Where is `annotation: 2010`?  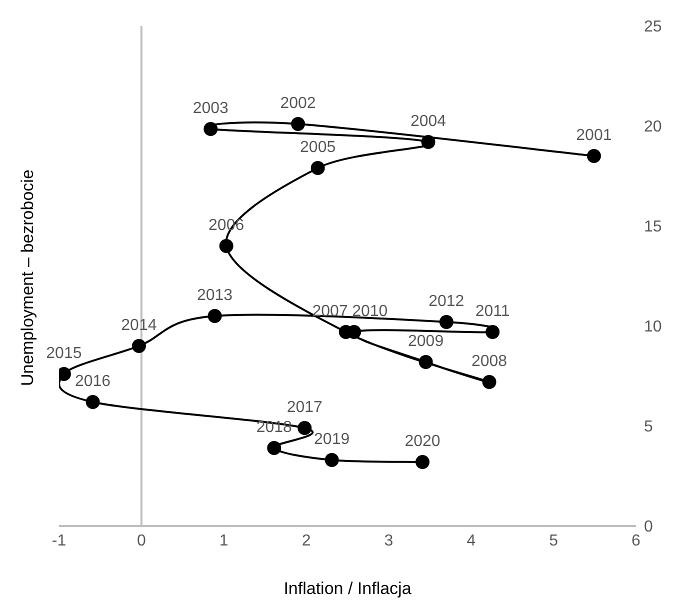 annotation: 2010 is located at coordinates (370, 311).